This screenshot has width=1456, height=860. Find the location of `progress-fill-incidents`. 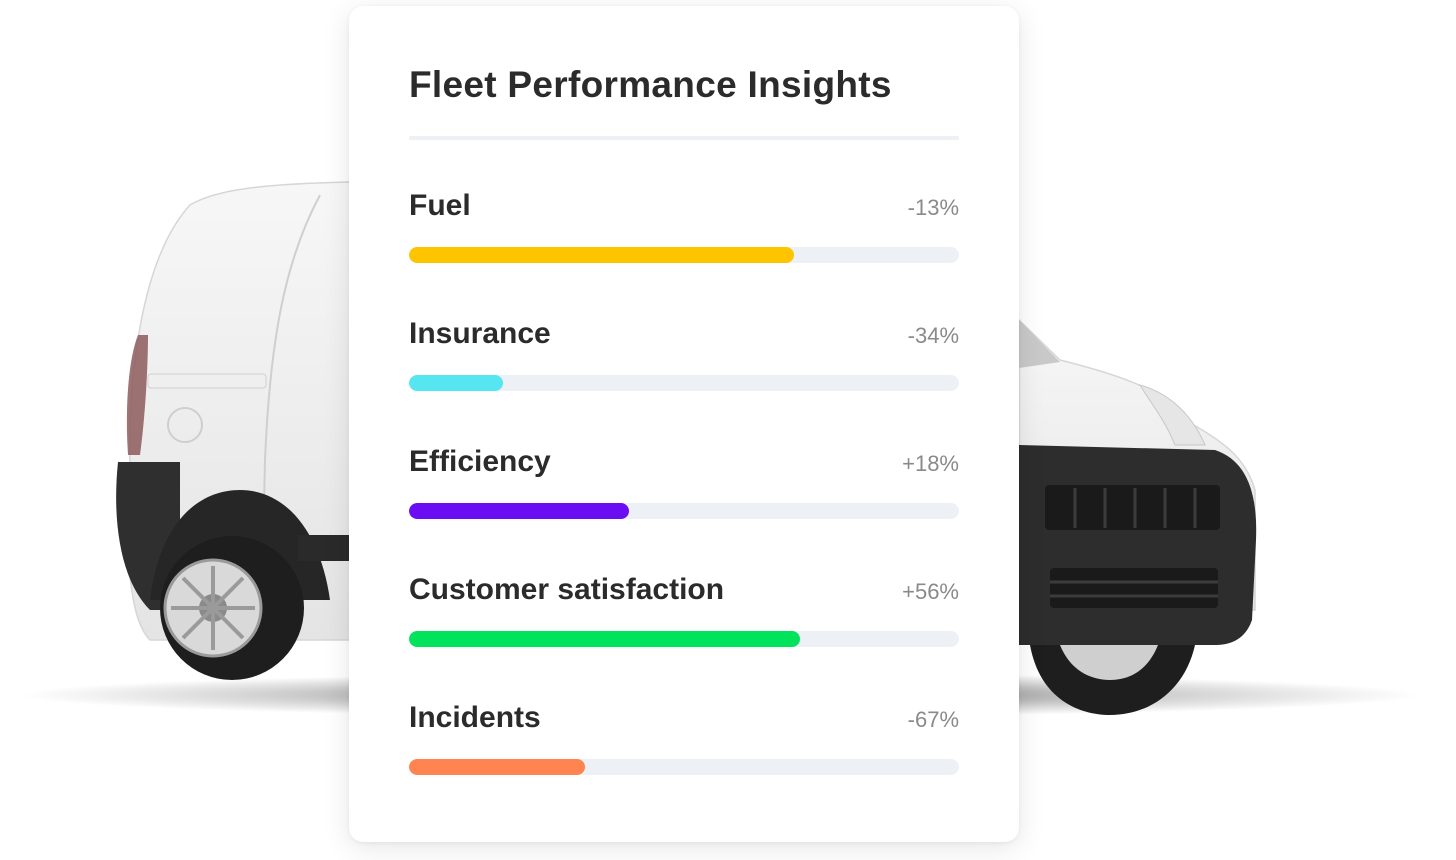

progress-fill-incidents is located at coordinates (497, 767).